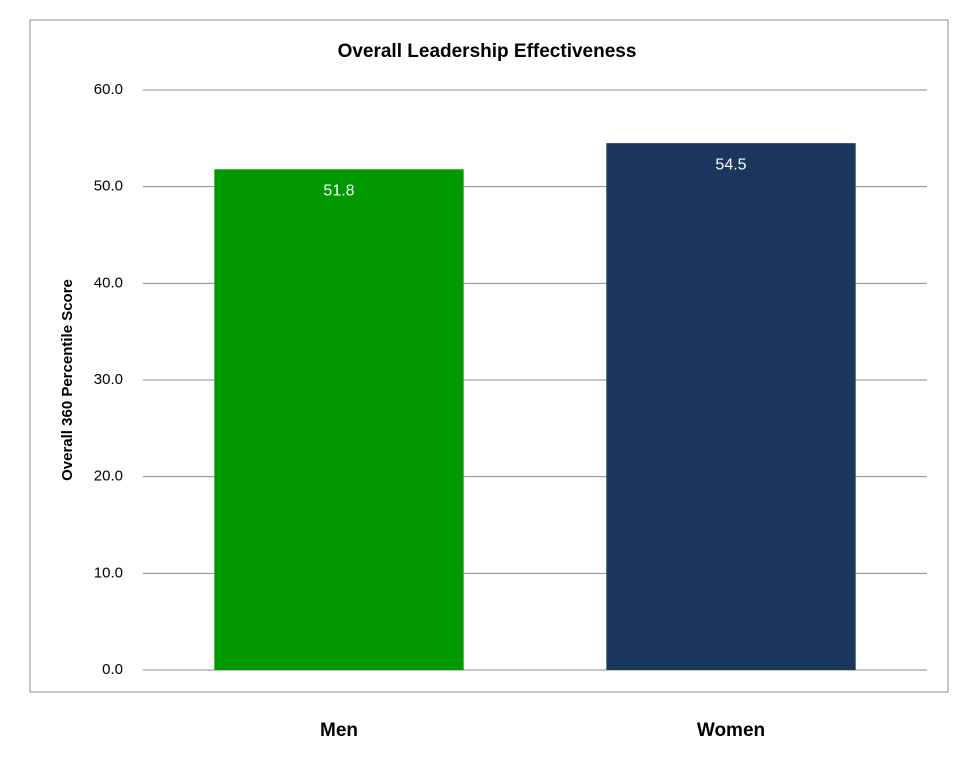 The height and width of the screenshot is (758, 980). What do you see at coordinates (108, 379) in the screenshot?
I see `y-tick-label: 30.0` at bounding box center [108, 379].